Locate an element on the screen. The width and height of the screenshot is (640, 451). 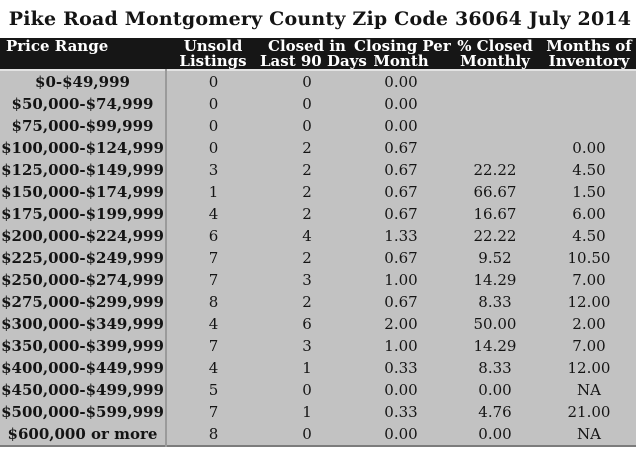
price-range-cell: $100,000-$124,999 is located at coordinates (83, 148).